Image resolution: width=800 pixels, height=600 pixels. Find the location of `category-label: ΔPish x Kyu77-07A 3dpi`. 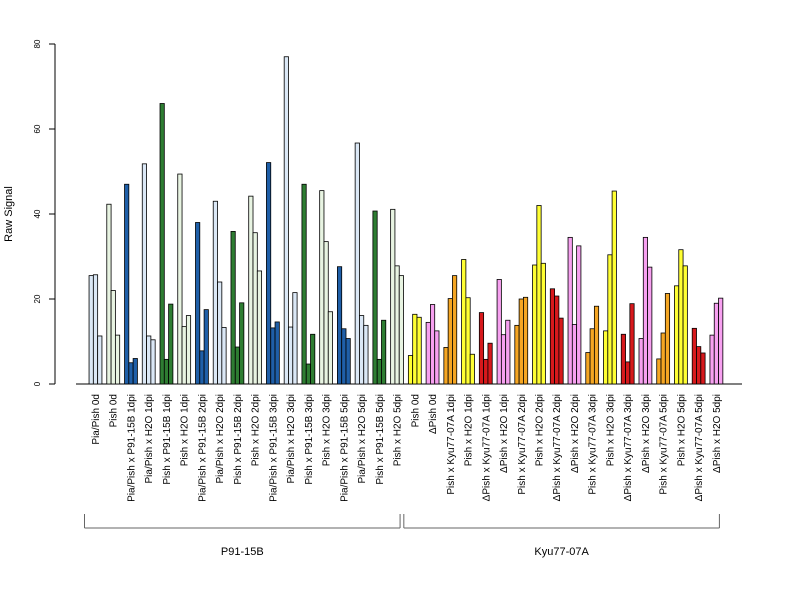

category-label: ΔPish x Kyu77-07A 3dpi is located at coordinates (628, 447).